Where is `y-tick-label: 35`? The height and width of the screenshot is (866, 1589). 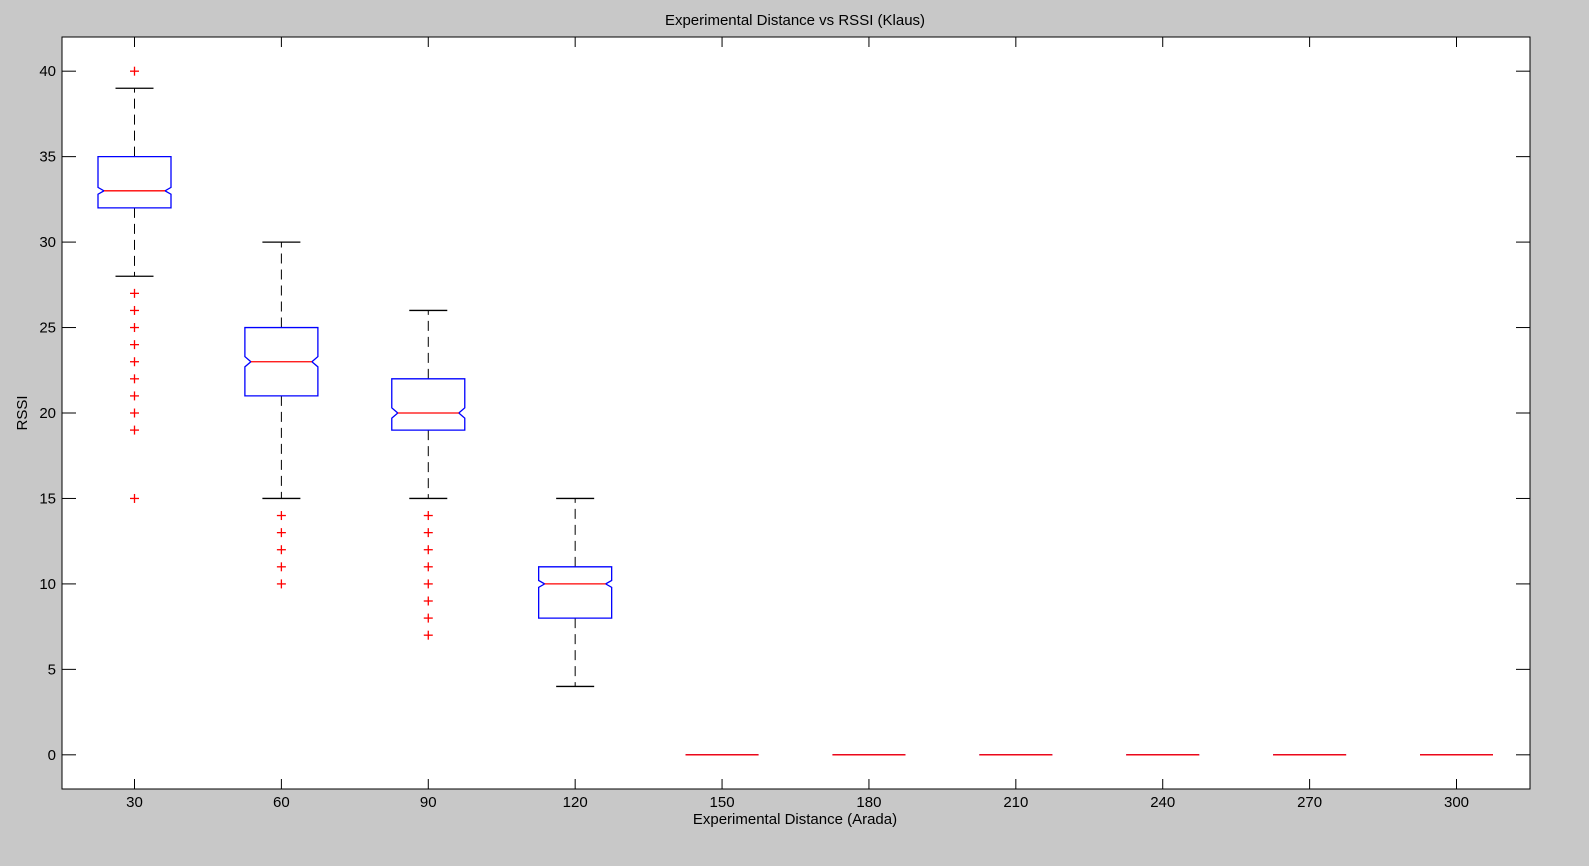 y-tick-label: 35 is located at coordinates (47, 157).